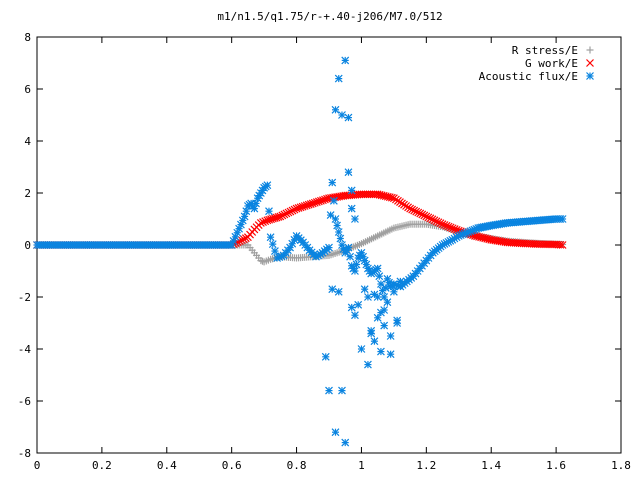  Describe the element at coordinates (167, 465) in the screenshot. I see `x-tick-label: 0.4` at that location.